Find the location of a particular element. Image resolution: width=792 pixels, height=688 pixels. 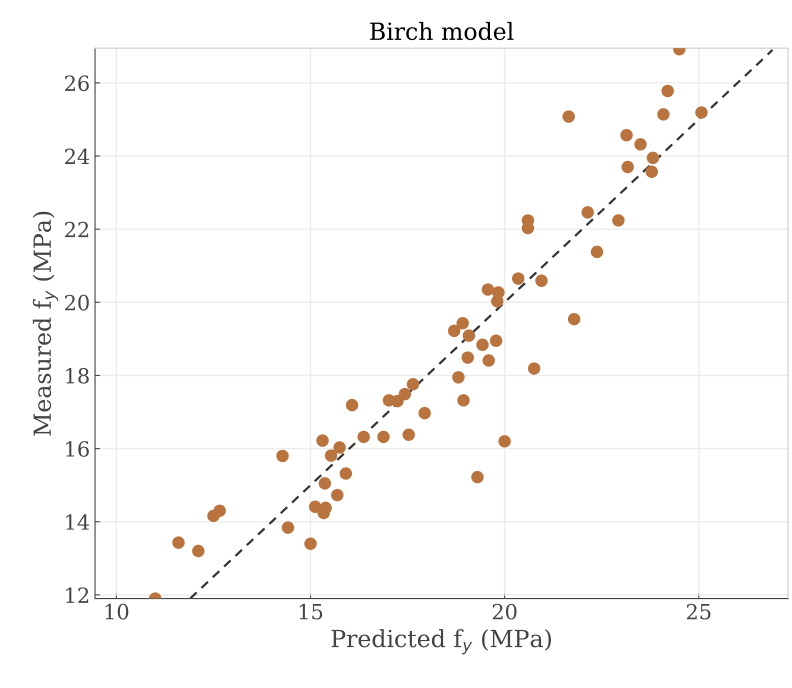

y-tick-label: 18 is located at coordinates (77, 376).